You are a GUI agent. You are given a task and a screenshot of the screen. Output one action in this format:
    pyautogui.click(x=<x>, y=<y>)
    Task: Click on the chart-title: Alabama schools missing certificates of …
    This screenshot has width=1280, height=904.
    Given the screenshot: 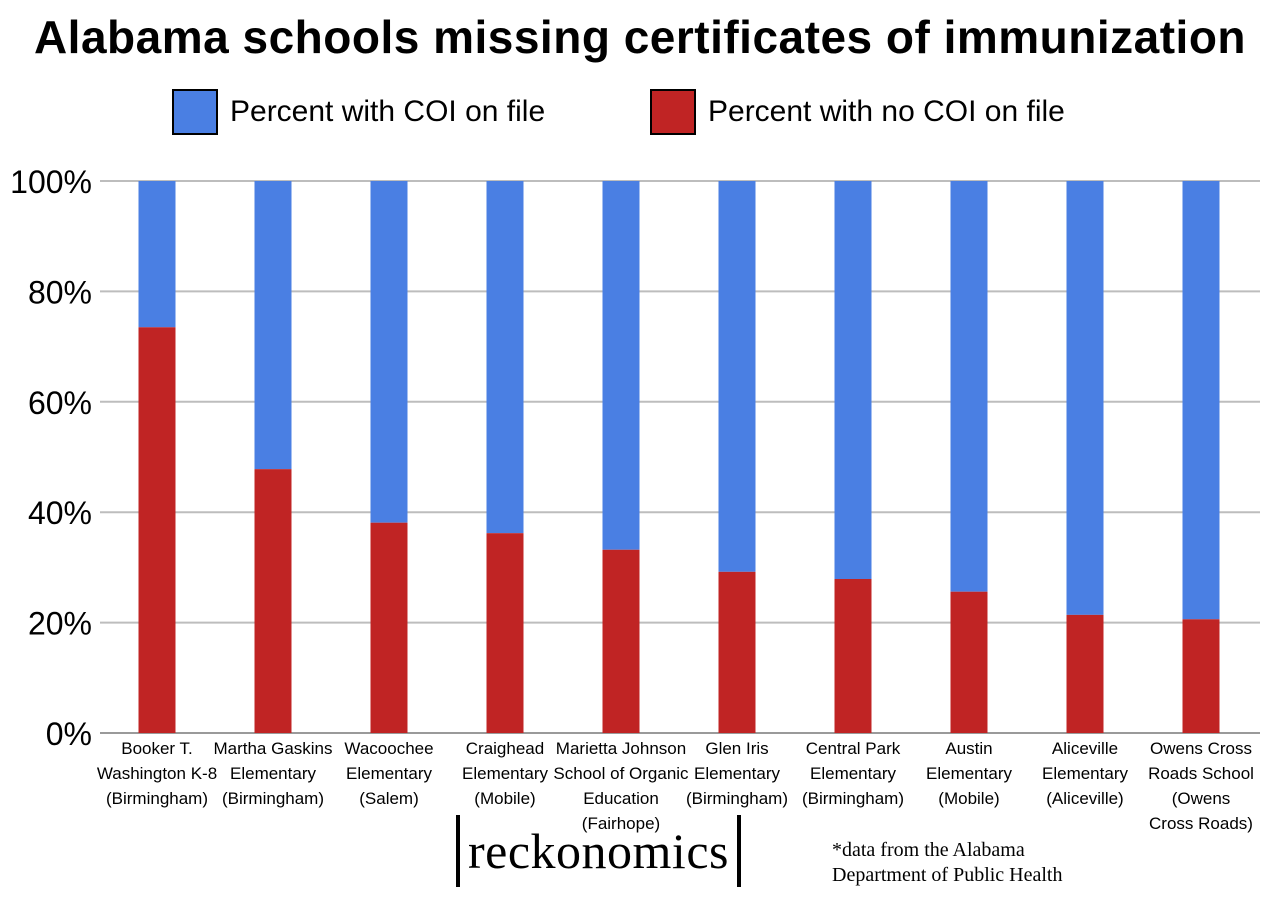 What is the action you would take?
    pyautogui.click(x=640, y=37)
    